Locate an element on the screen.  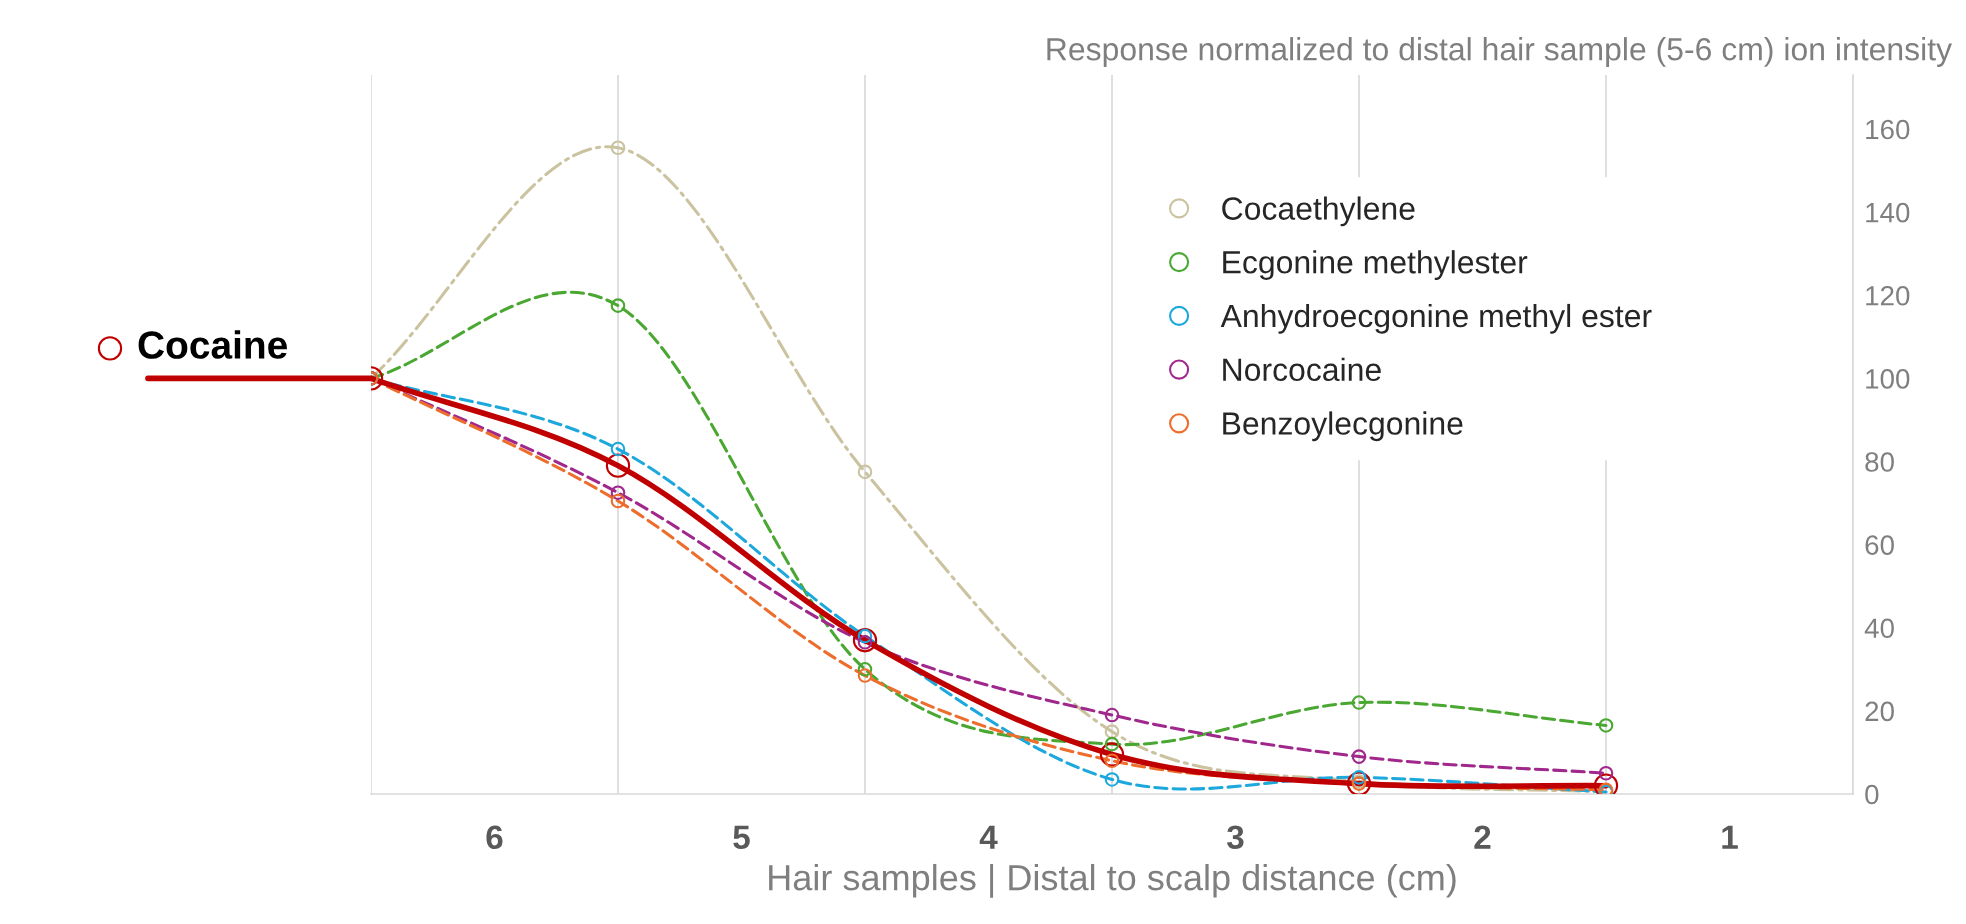
y-tick-label: 160 is located at coordinates (1888, 129).